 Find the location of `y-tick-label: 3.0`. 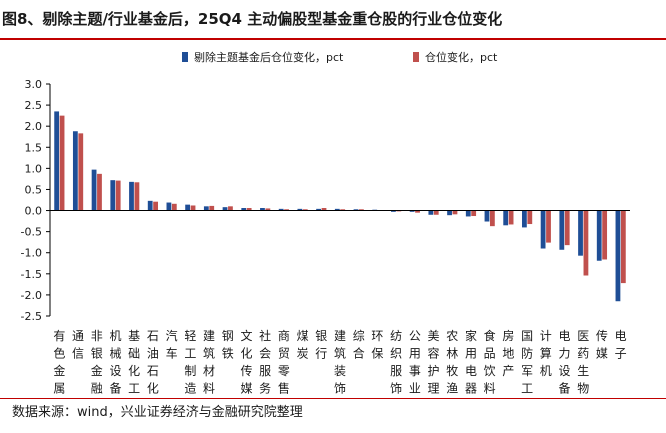

y-tick-label: 3.0 is located at coordinates (34, 84).